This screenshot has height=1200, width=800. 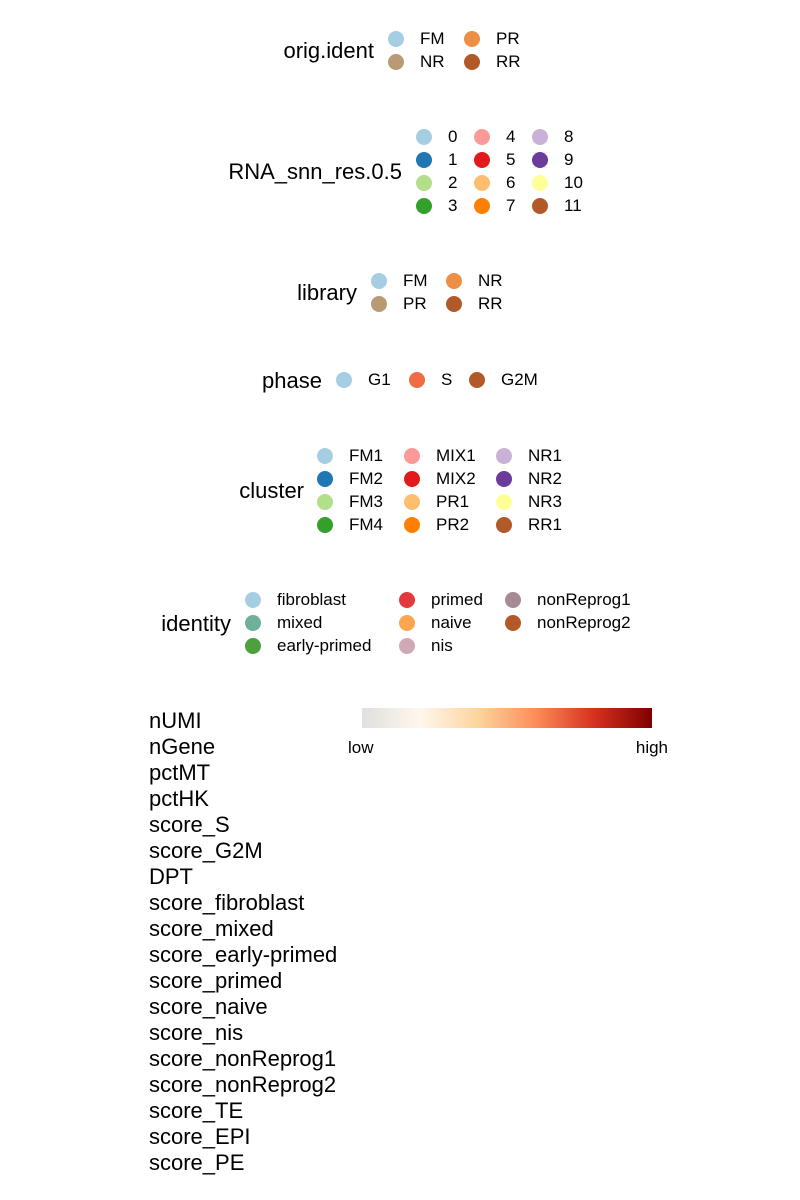 I want to click on variable-name: score_PE, so click(x=197, y=1162).